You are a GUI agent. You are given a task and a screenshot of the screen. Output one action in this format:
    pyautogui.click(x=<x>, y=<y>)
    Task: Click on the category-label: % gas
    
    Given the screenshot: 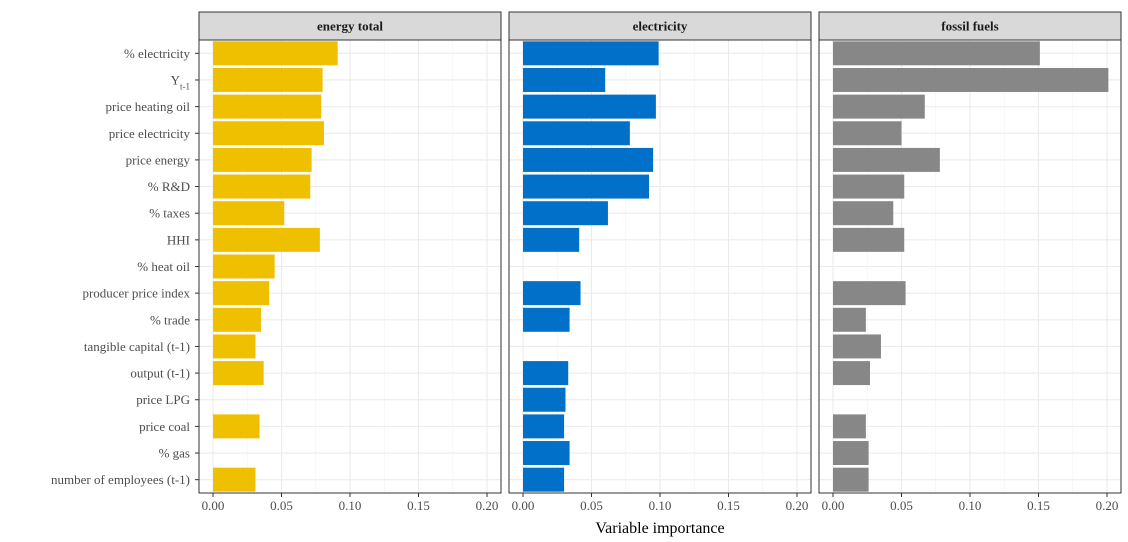 What is the action you would take?
    pyautogui.click(x=174, y=453)
    